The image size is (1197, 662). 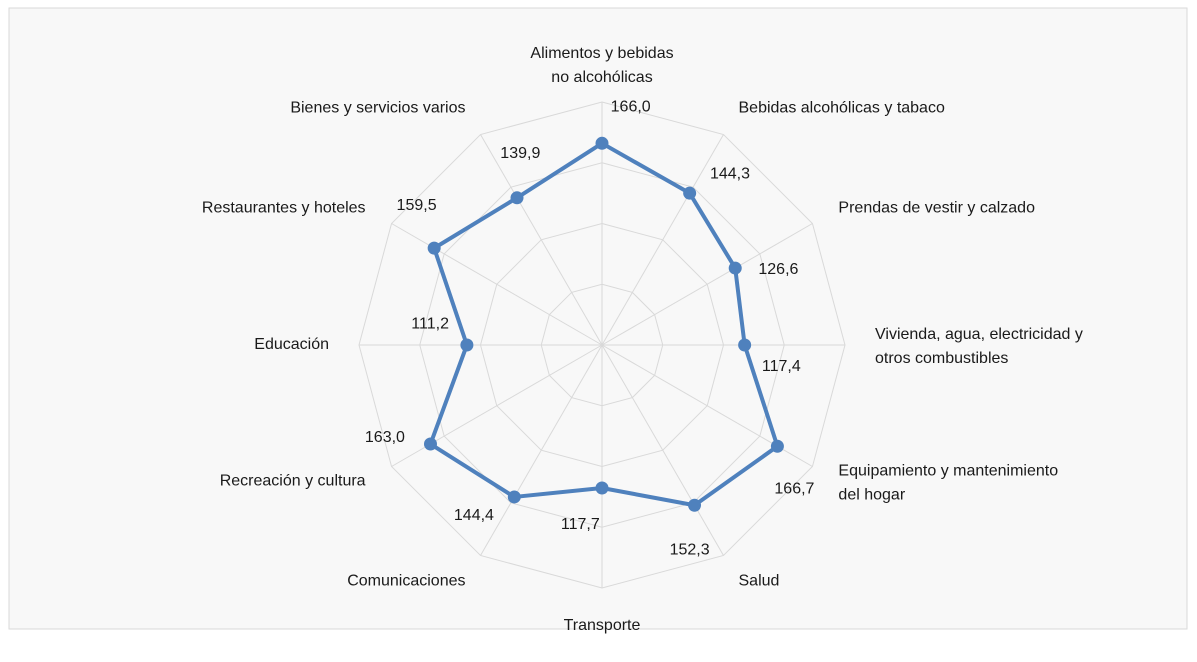 What do you see at coordinates (759, 581) in the screenshot?
I see `category-label: Salud` at bounding box center [759, 581].